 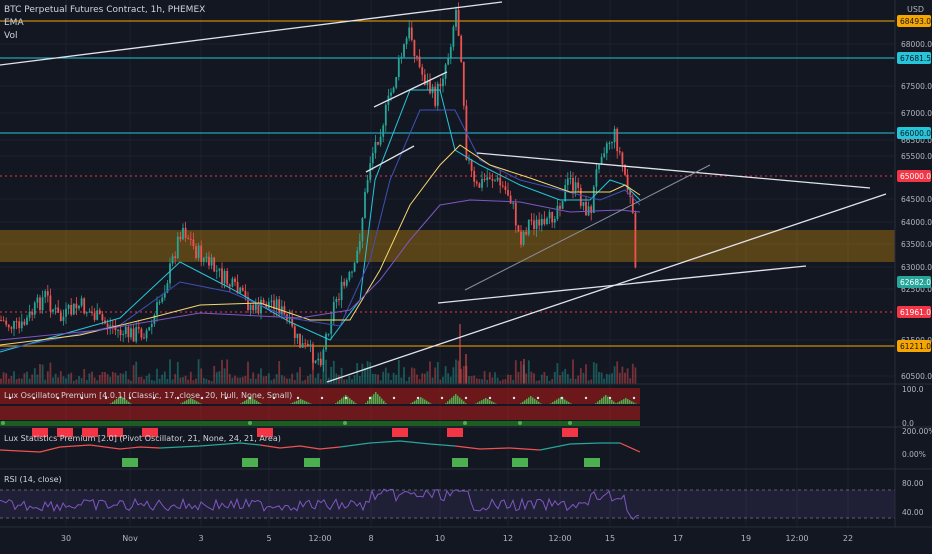 I want to click on time-label: 8, so click(x=370, y=538).